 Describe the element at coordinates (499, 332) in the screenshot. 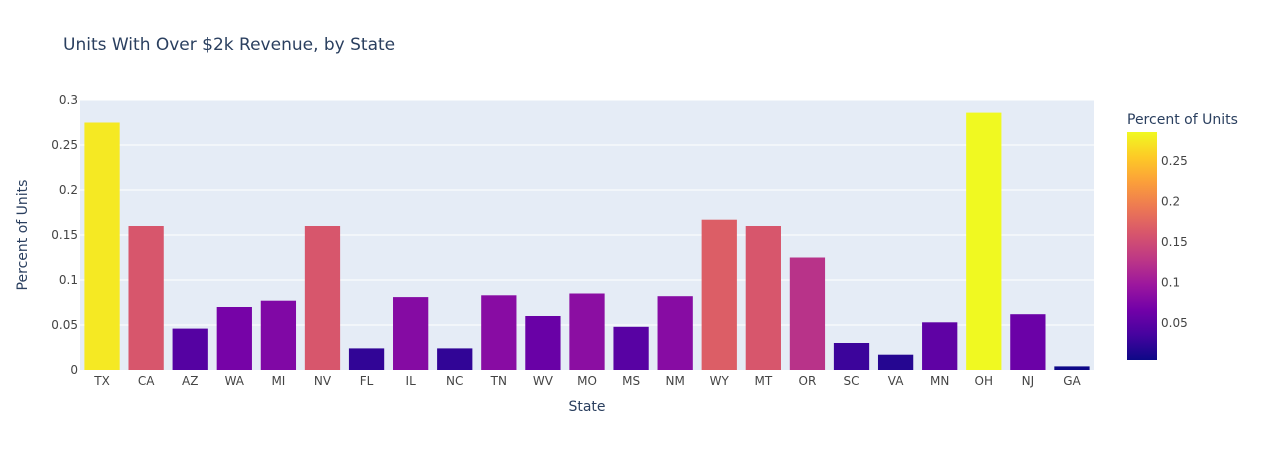

I see `bar-tn` at that location.